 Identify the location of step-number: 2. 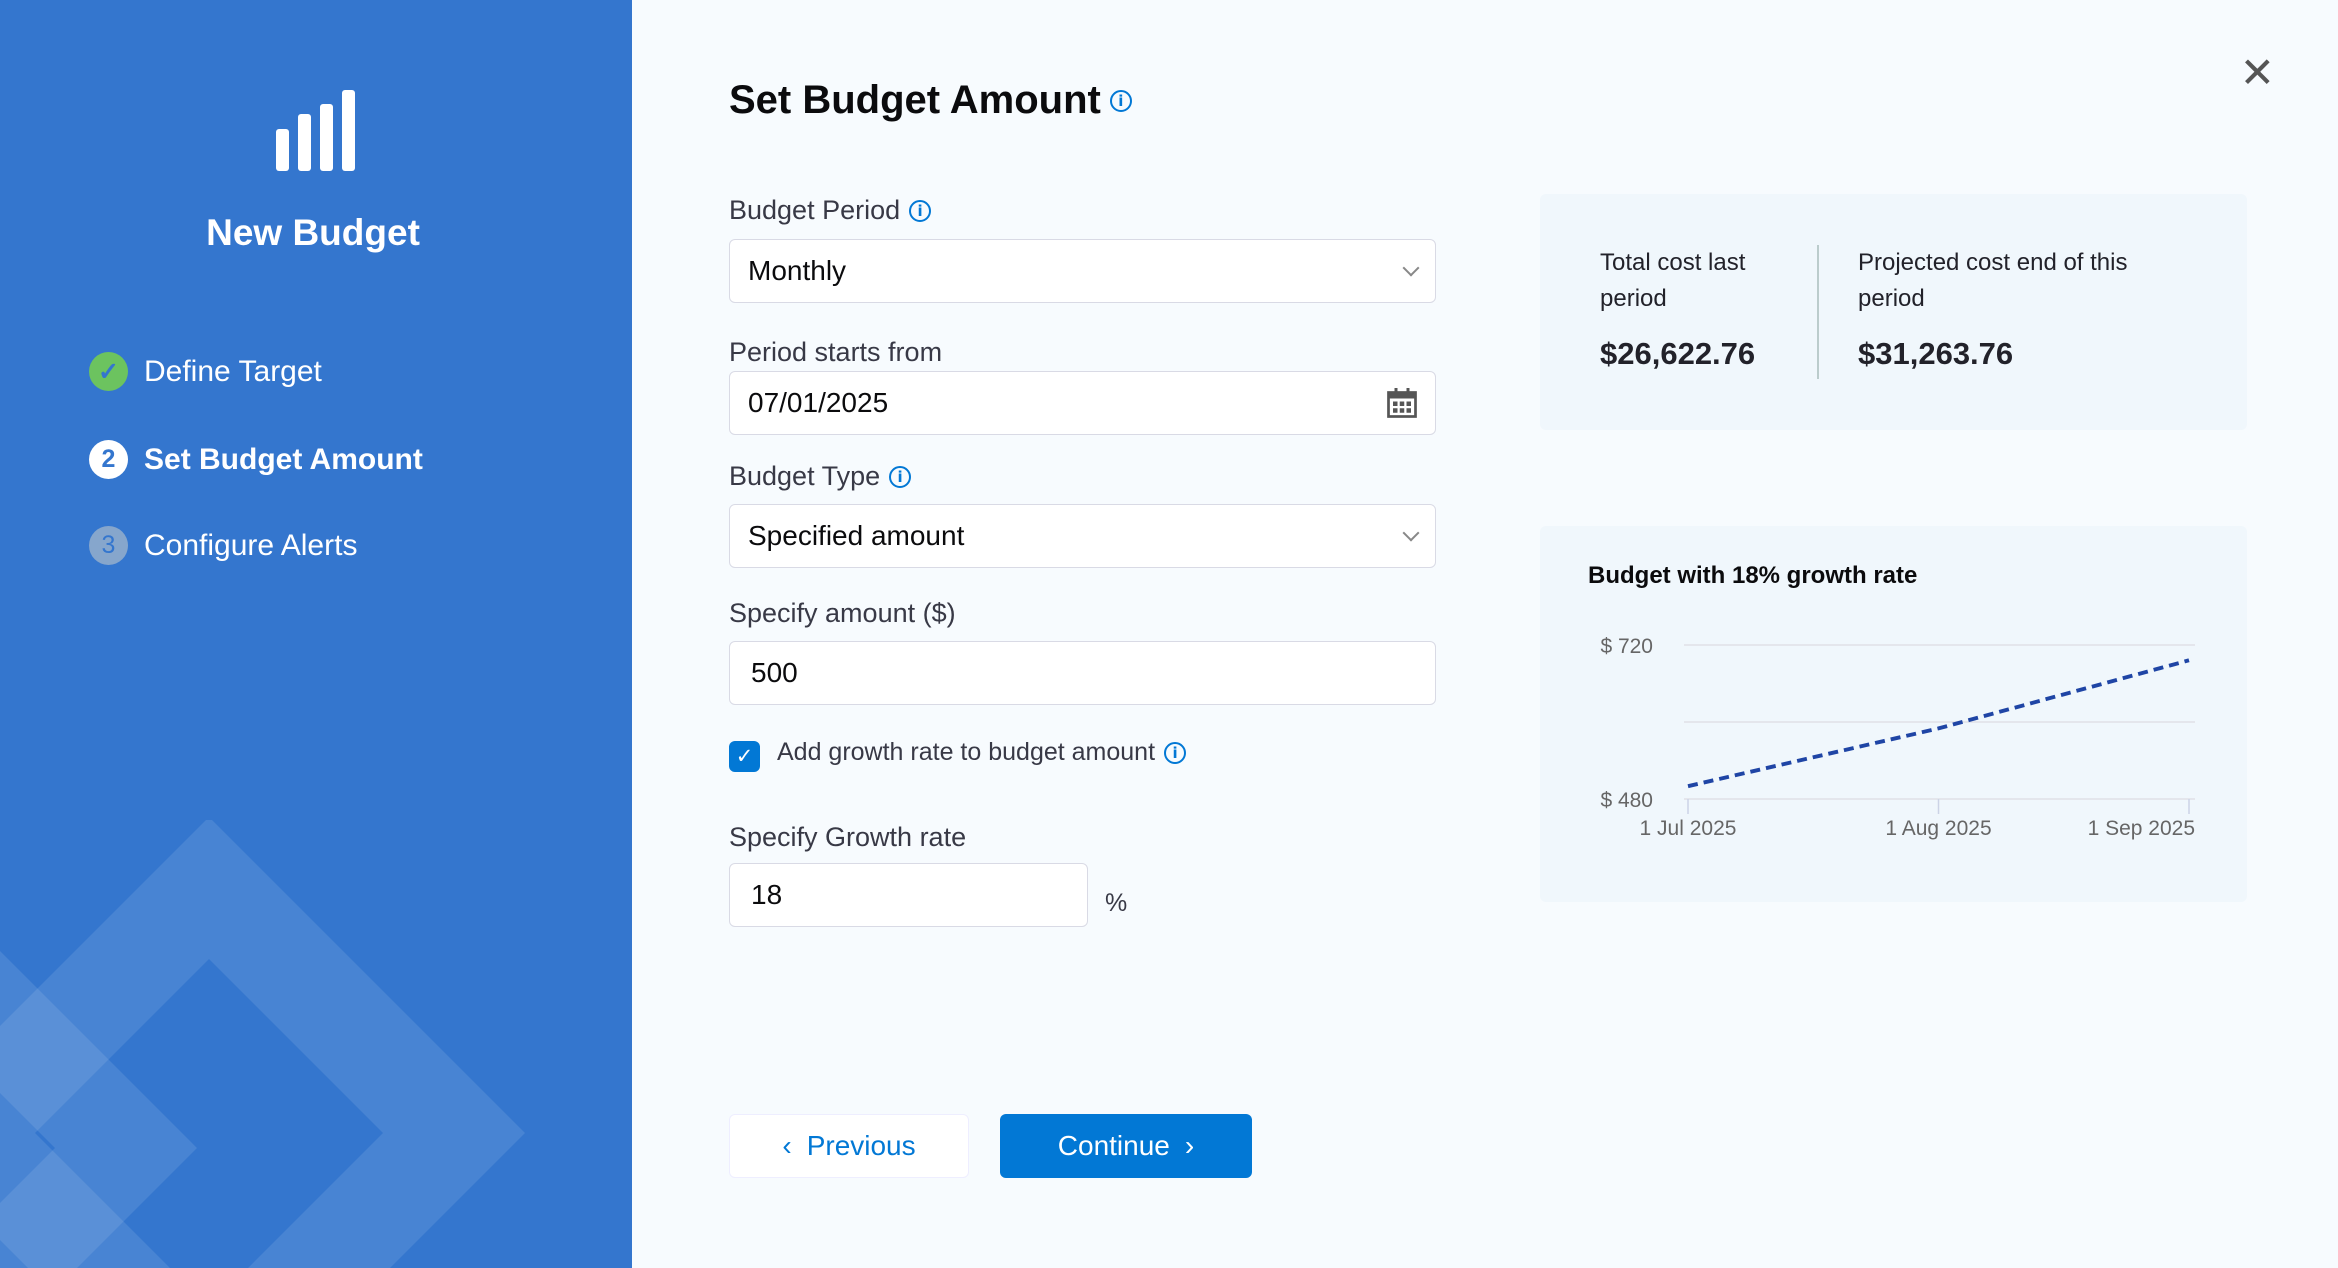
(108, 459).